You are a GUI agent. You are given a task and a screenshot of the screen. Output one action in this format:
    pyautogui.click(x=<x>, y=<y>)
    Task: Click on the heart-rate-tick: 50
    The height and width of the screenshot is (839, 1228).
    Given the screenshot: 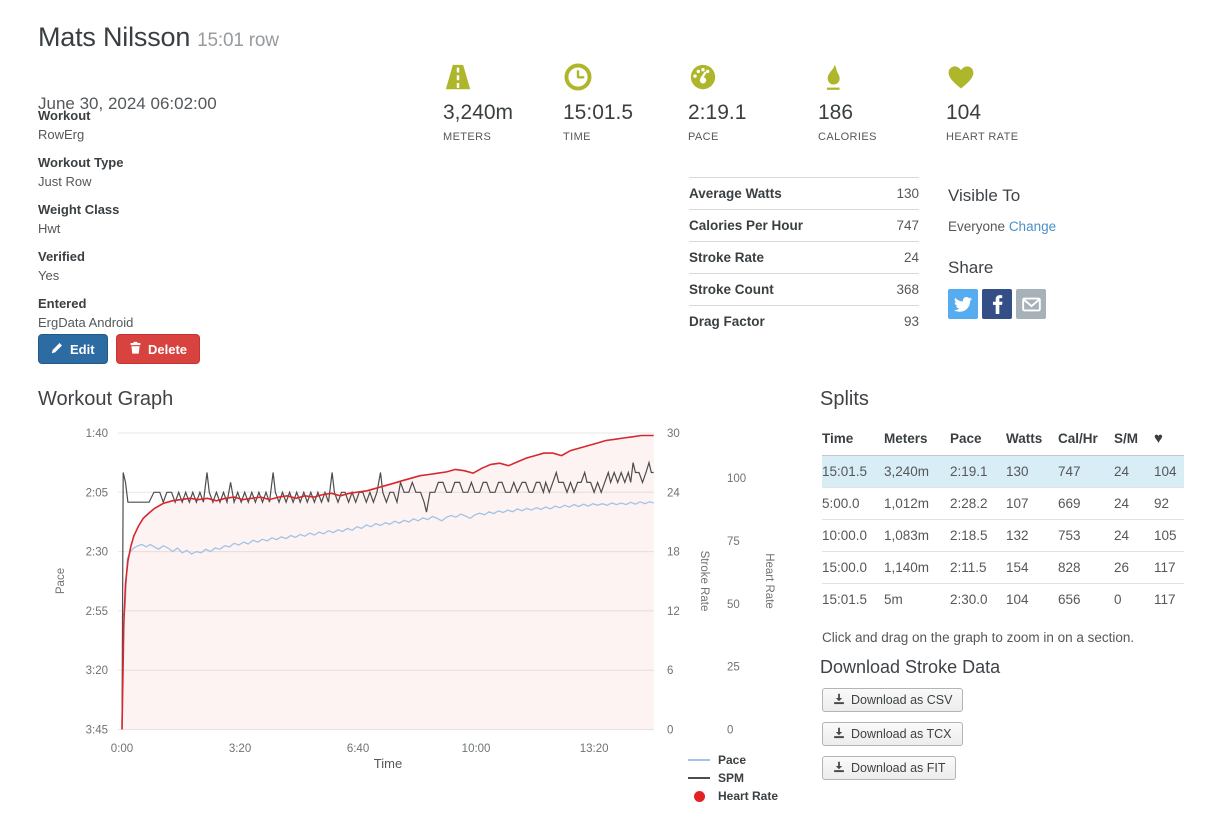 What is the action you would take?
    pyautogui.click(x=733, y=605)
    